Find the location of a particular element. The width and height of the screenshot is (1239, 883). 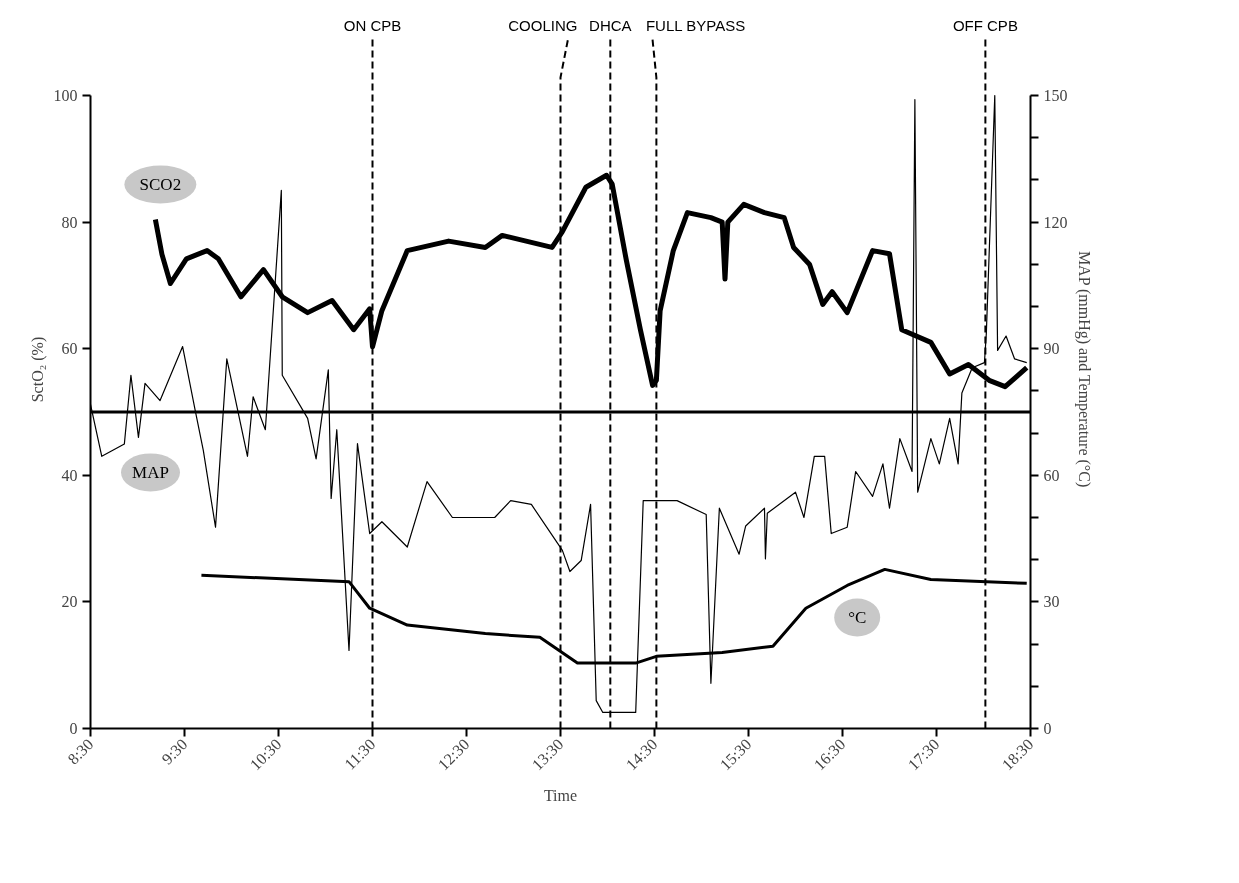

y2-tick-label: 60 is located at coordinates (1051, 475).